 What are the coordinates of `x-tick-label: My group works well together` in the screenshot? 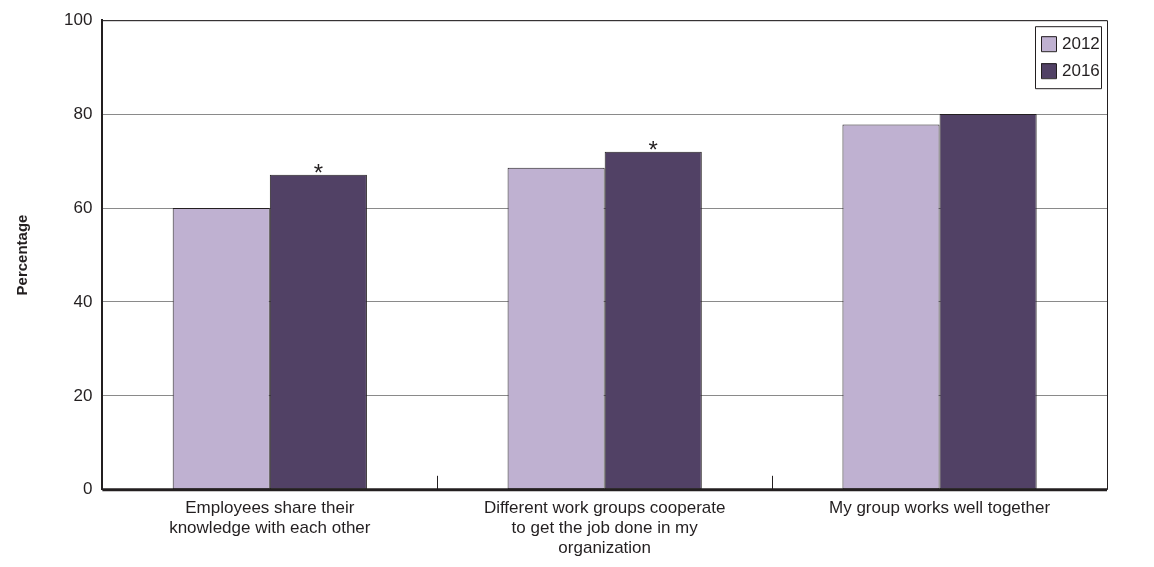 It's located at (940, 507).